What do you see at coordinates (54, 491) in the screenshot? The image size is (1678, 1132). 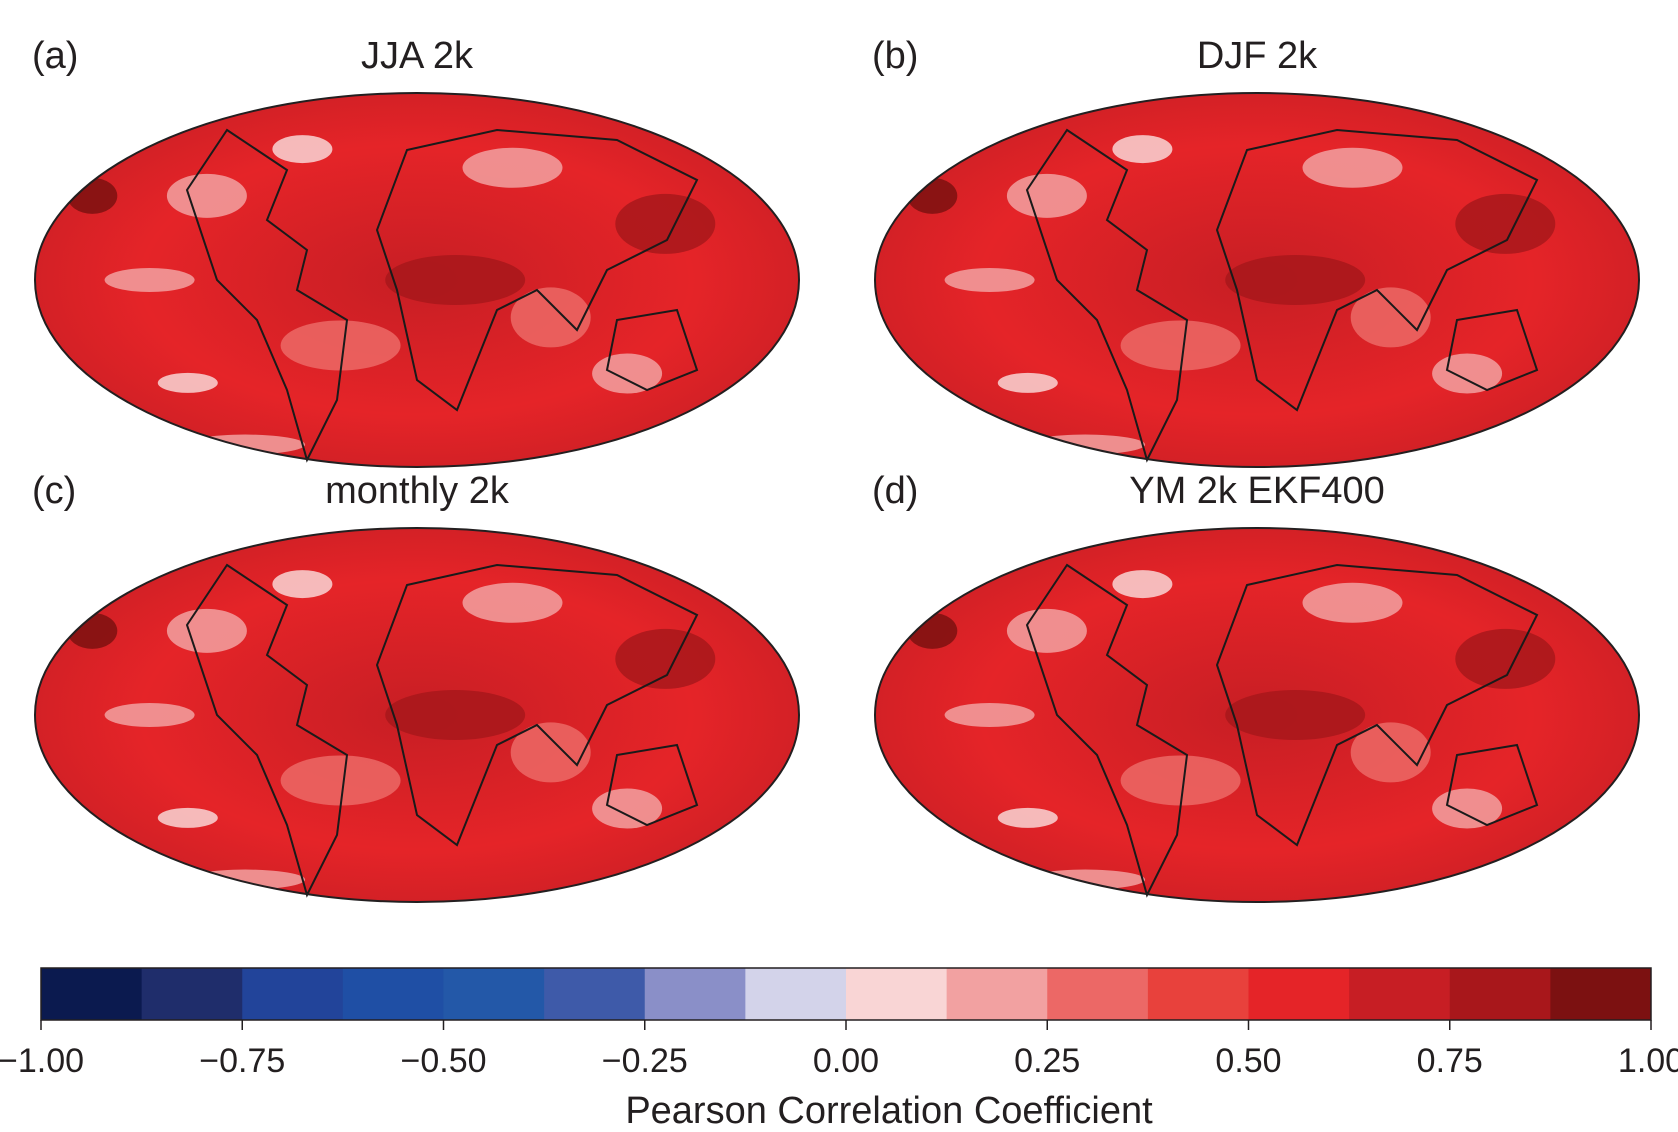 I see `panel-label: (c)` at bounding box center [54, 491].